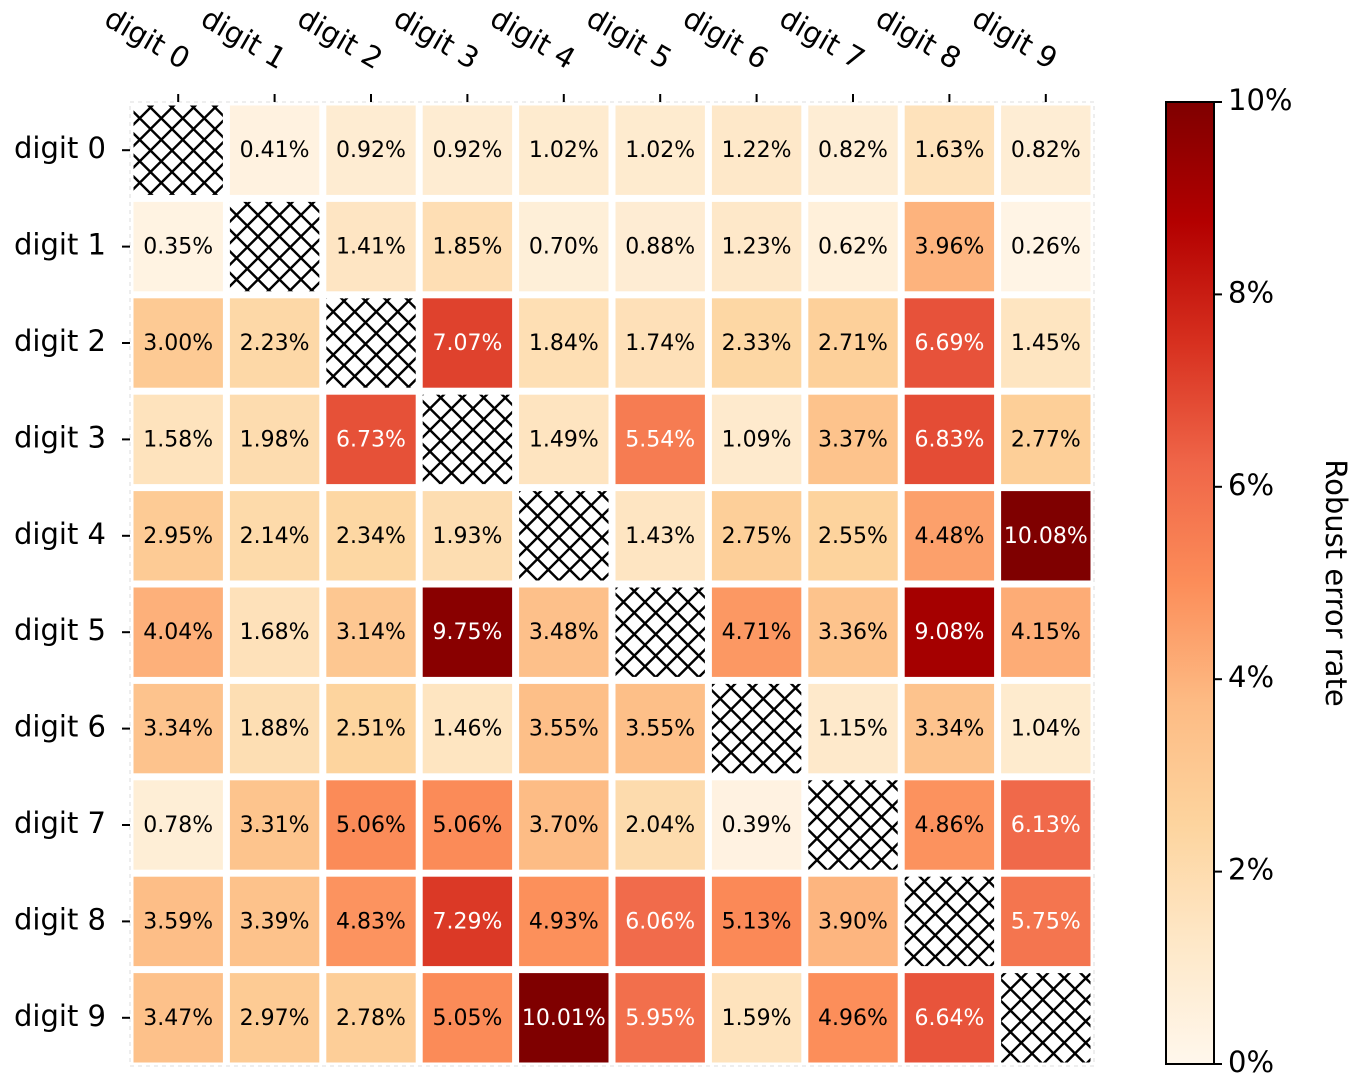 Image resolution: width=1358 pixels, height=1081 pixels. Describe the element at coordinates (949, 1018) in the screenshot. I see `cell-value-label: 6.64%` at that location.